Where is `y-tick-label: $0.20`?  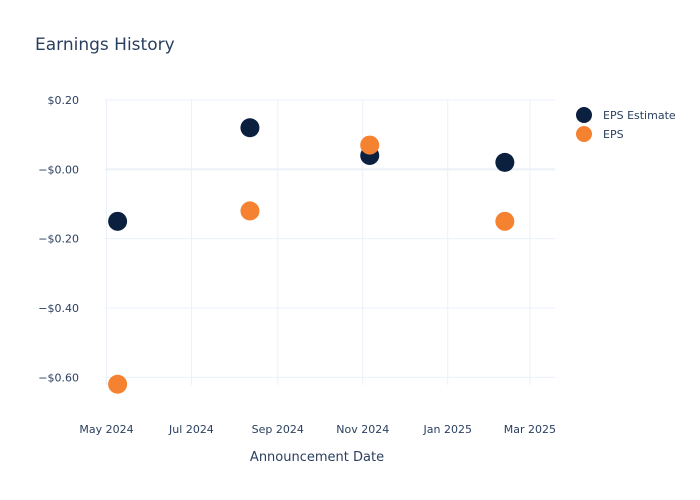 y-tick-label: $0.20 is located at coordinates (64, 100).